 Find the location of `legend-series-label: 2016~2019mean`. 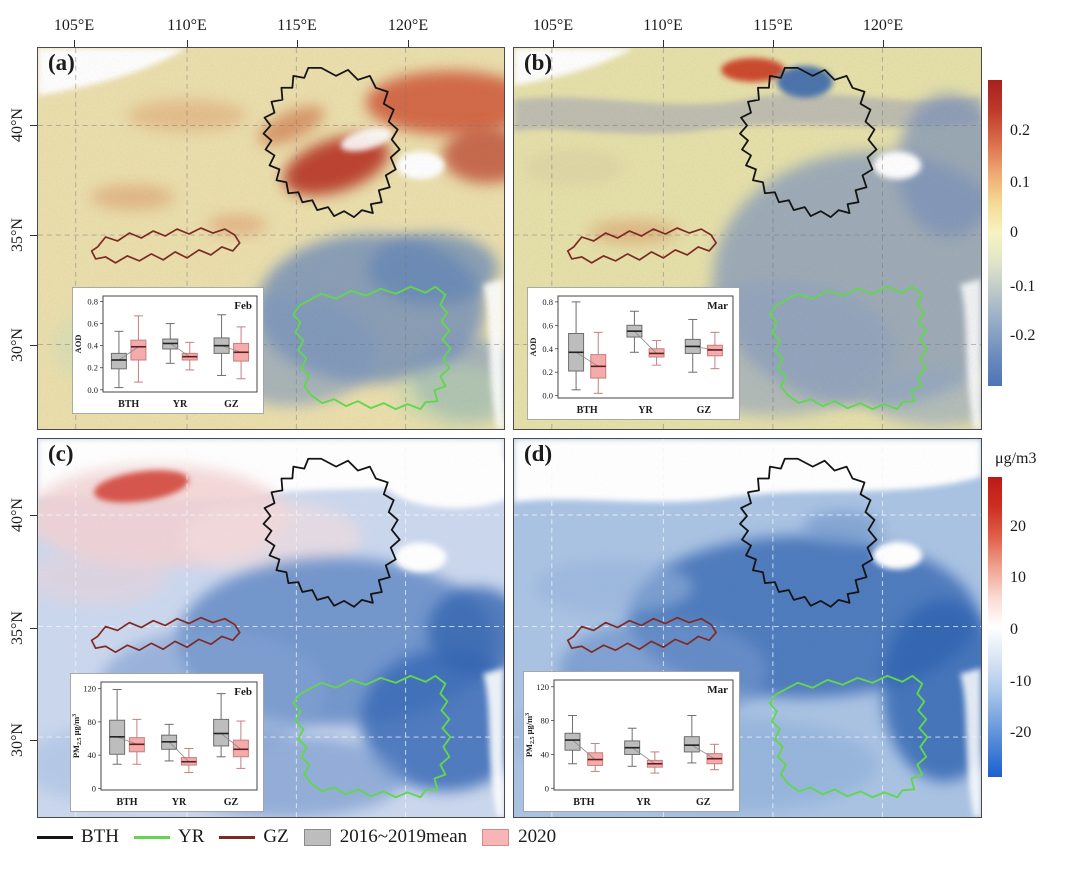

legend-series-label: 2016~2019mean is located at coordinates (403, 836).